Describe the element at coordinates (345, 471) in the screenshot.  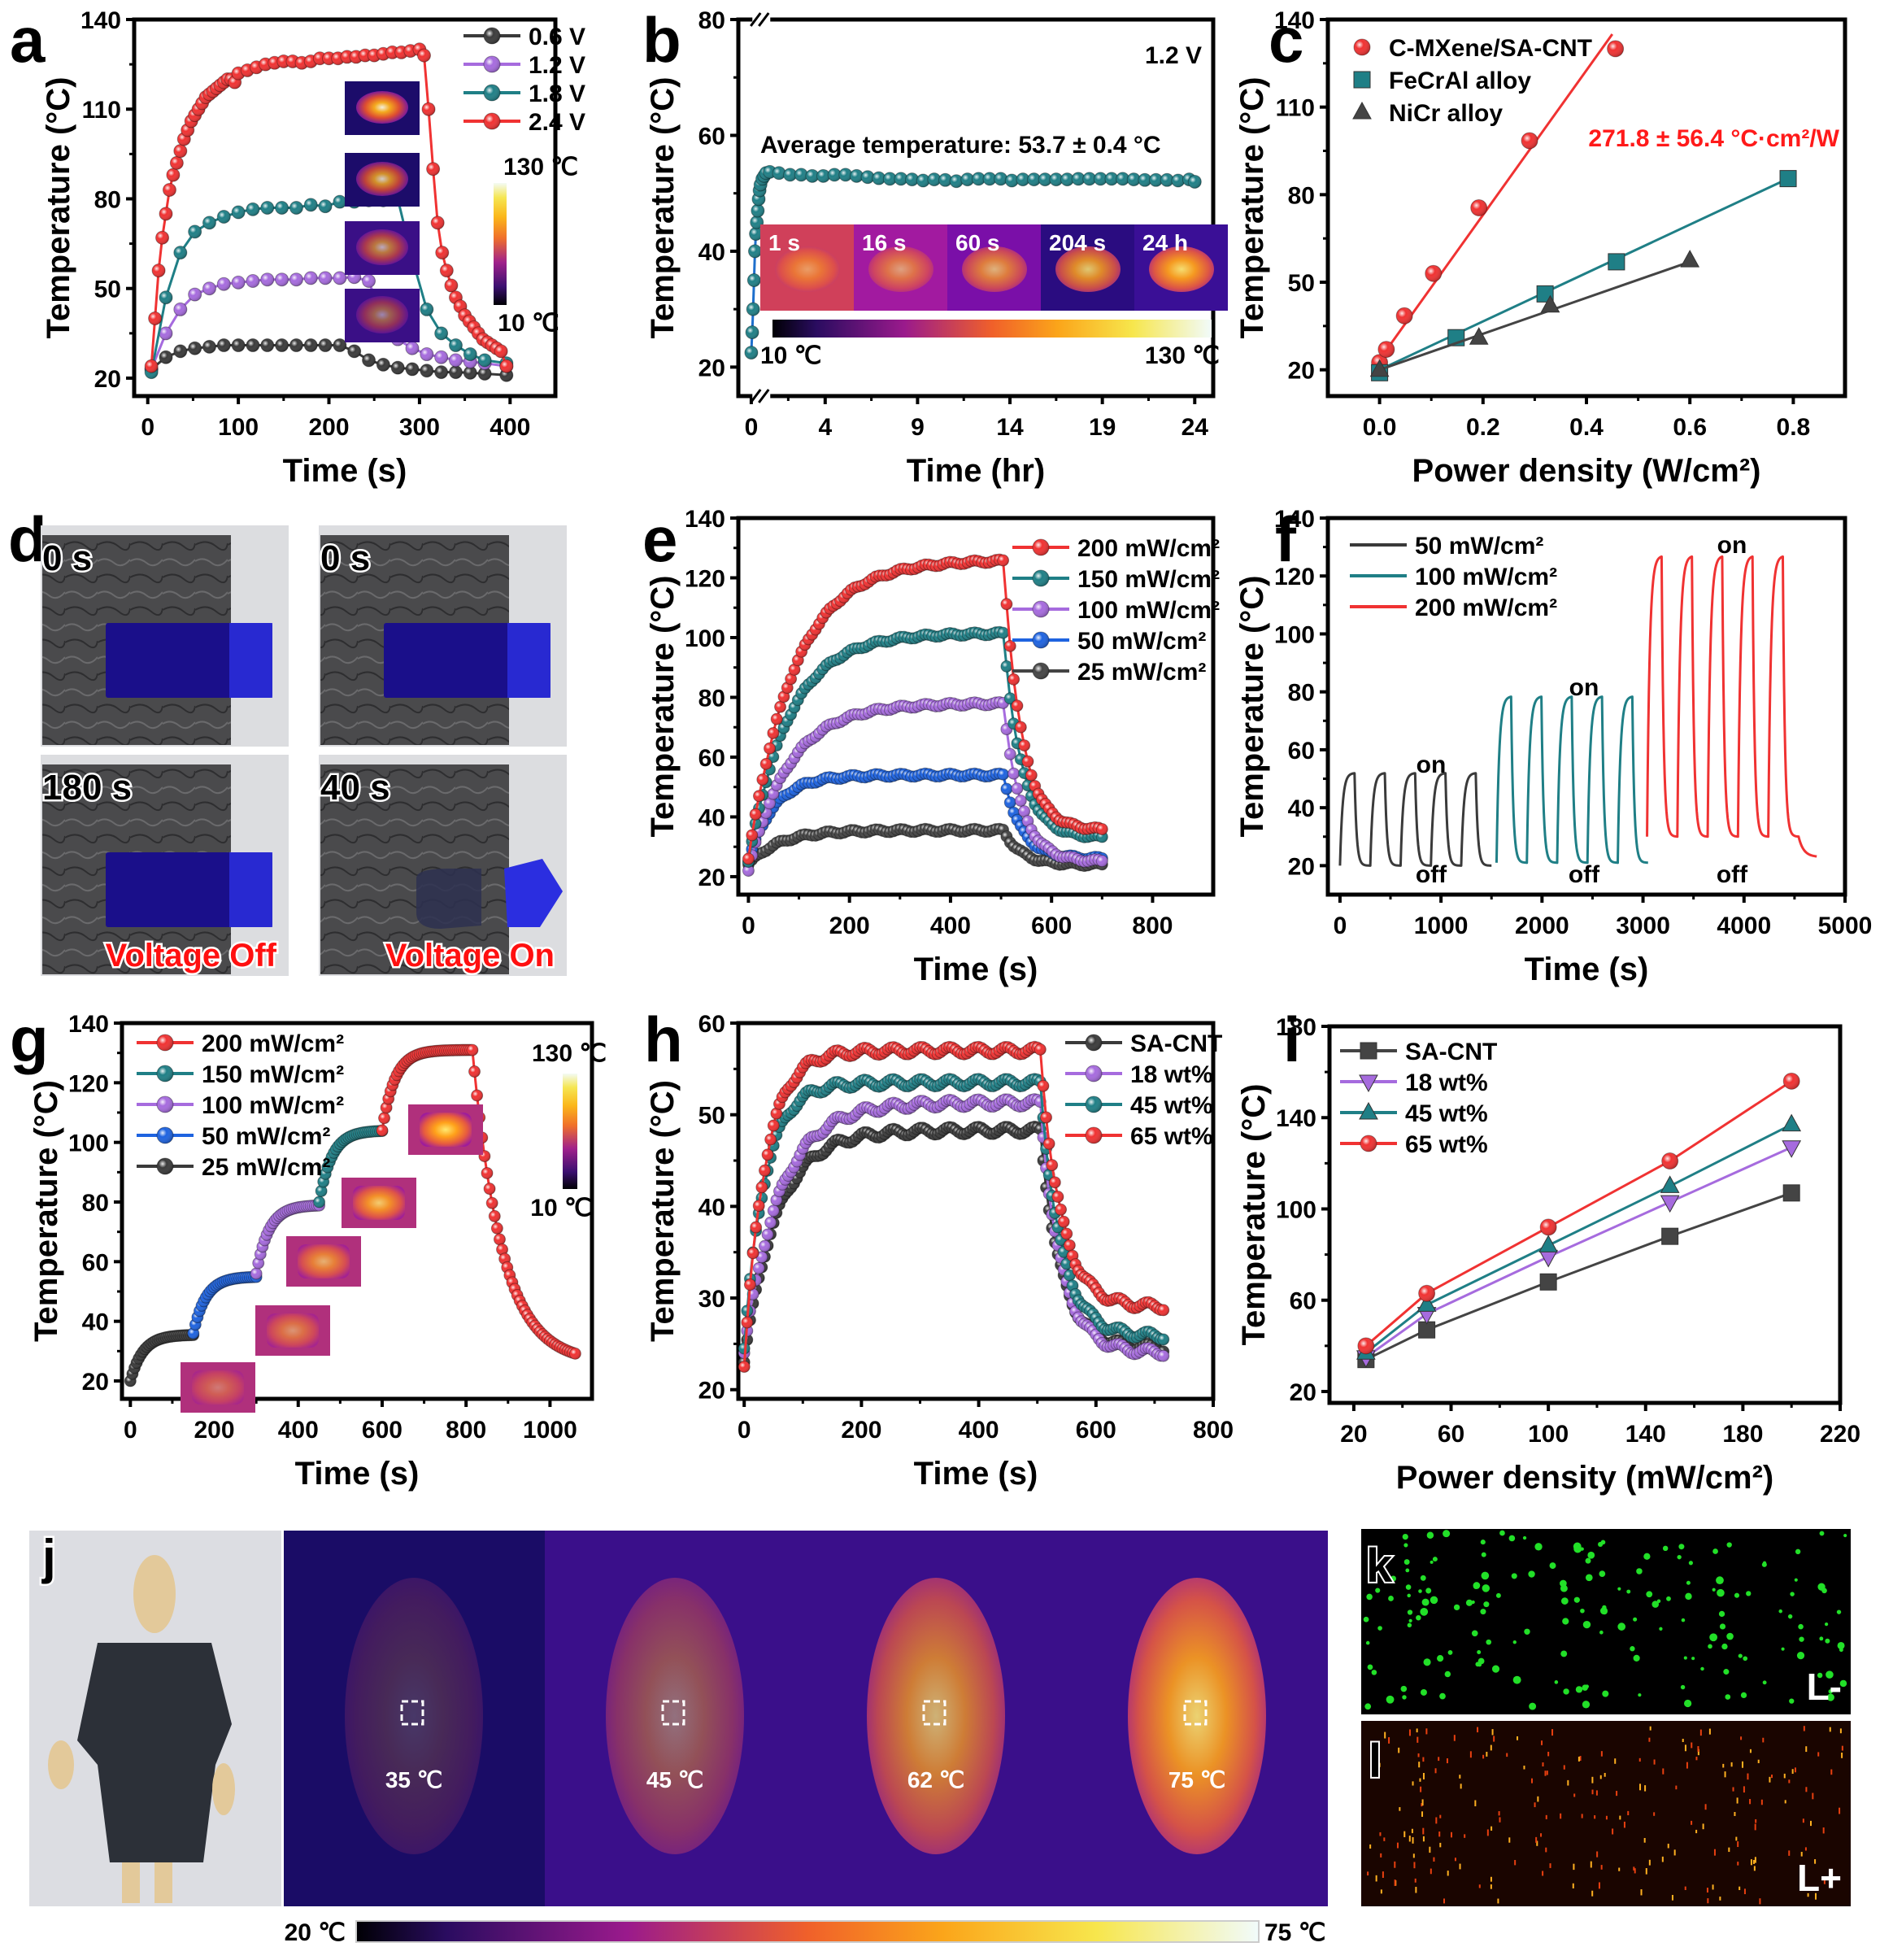
I see `x-axis-label: Time (s)` at that location.